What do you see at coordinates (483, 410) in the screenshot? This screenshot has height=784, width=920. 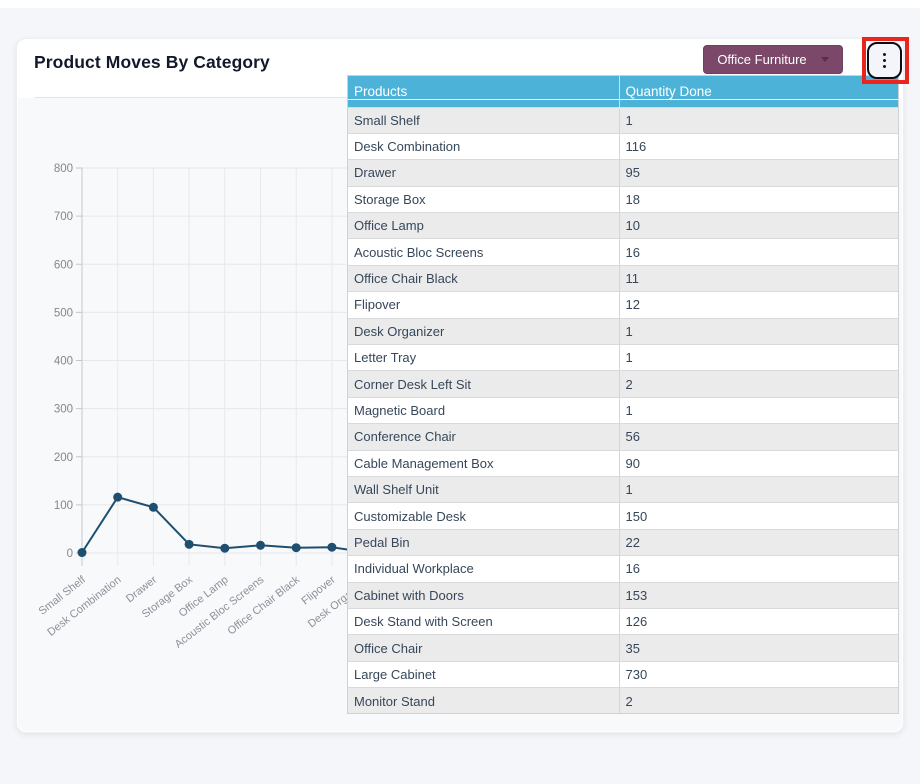 I see `product-name-cell: Magnetic Board` at bounding box center [483, 410].